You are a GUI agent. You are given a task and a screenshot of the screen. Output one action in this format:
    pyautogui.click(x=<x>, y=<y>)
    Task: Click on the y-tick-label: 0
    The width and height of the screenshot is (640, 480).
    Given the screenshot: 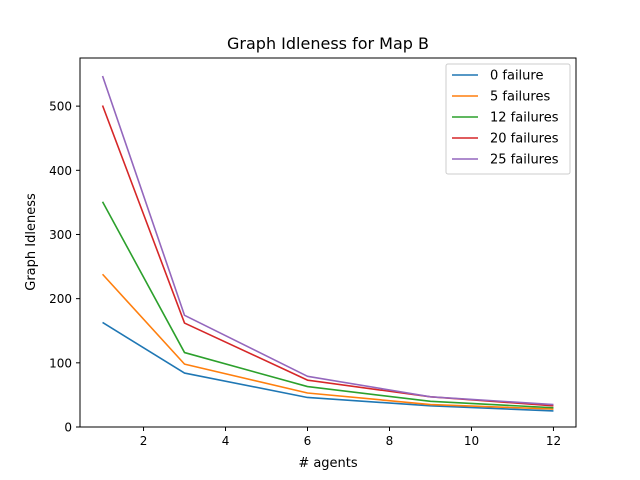 What is the action you would take?
    pyautogui.click(x=68, y=428)
    